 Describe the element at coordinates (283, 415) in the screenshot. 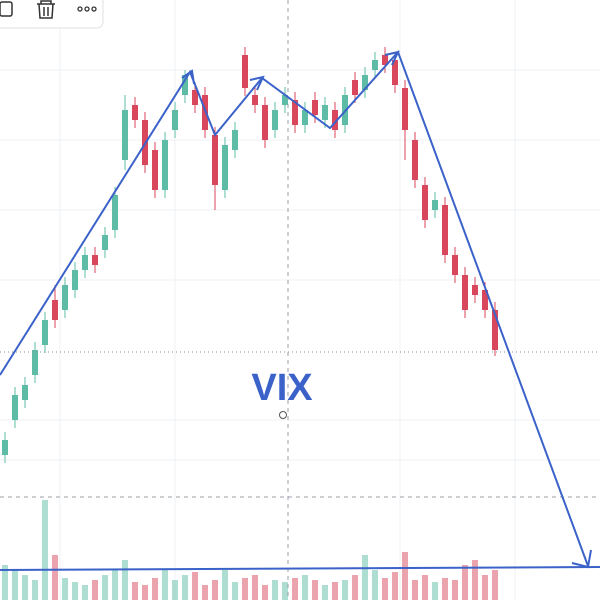

I see `anchor-handle` at that location.